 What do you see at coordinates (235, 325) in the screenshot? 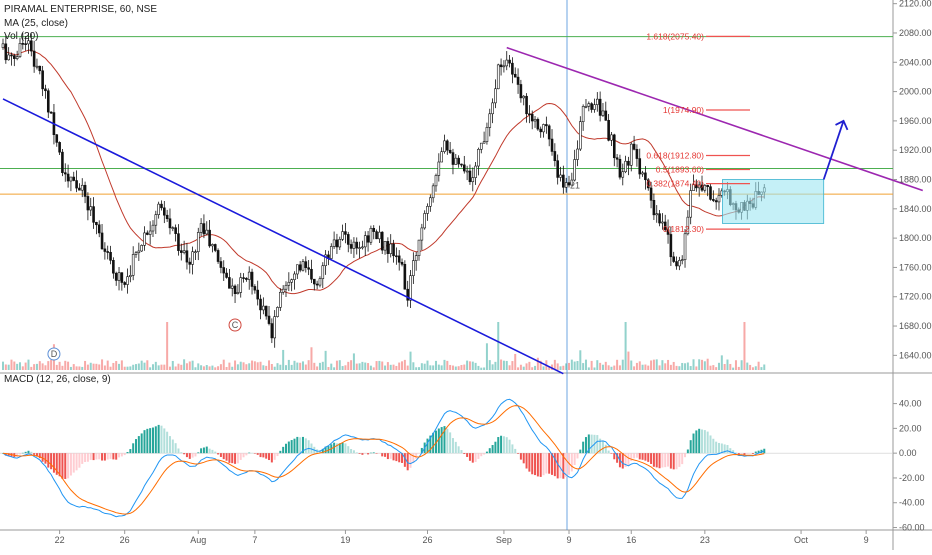
I see `event-marker-circle` at bounding box center [235, 325].